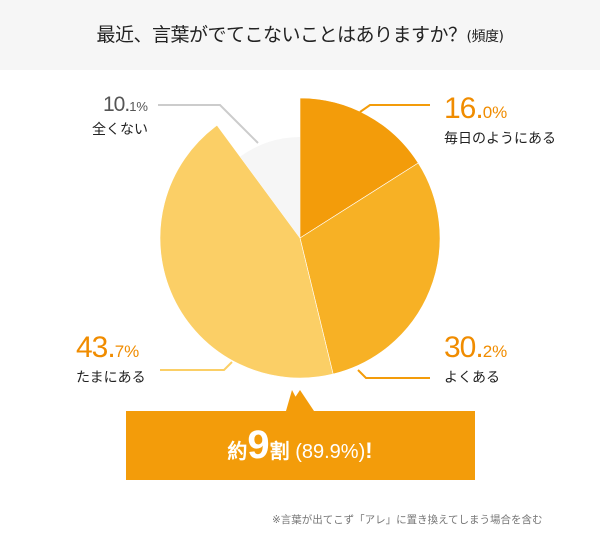 The width and height of the screenshot is (600, 554). What do you see at coordinates (485, 37) in the screenshot?
I see `title-suffix: (頻度)` at bounding box center [485, 37].